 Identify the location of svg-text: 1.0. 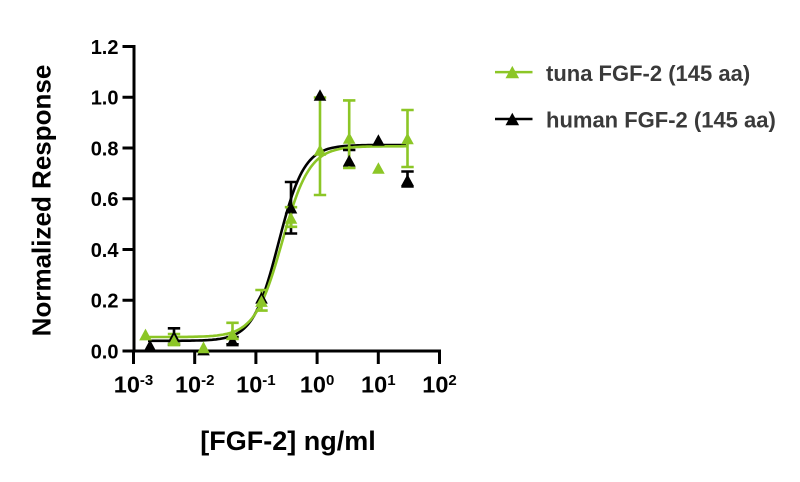
(105, 99).